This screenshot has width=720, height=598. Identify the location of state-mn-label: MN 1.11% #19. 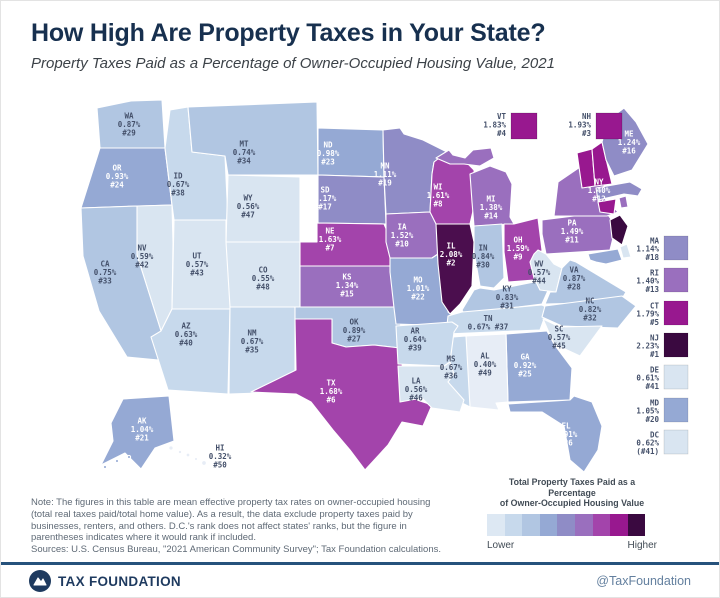
(385, 175).